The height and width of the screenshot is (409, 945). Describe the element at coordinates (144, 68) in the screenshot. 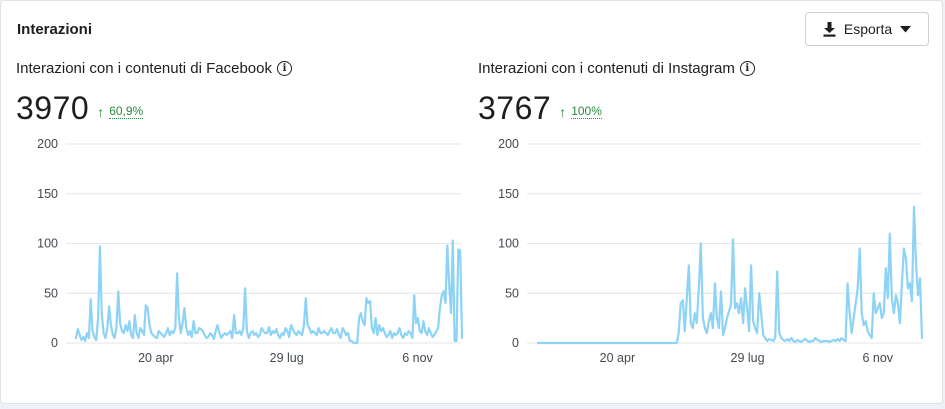

I see `facebook-title-text: Interazioni con i contenuti di Facebook` at that location.